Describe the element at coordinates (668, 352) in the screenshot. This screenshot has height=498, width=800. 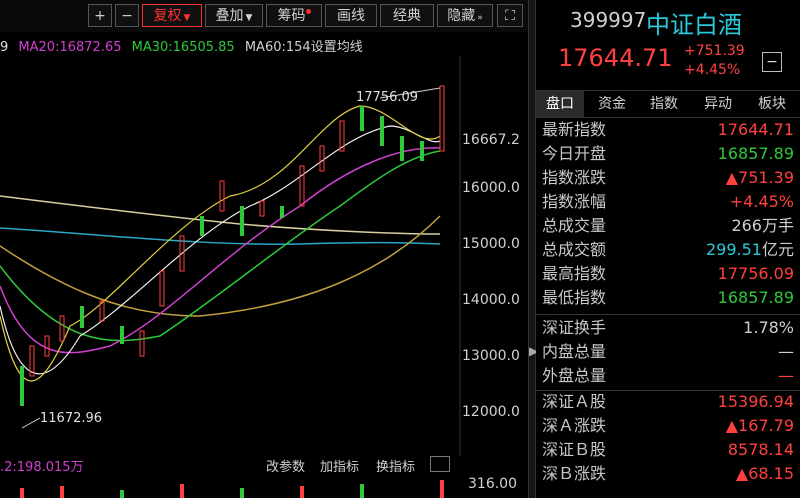
I see `turnover-row: 内盘总量 —` at that location.